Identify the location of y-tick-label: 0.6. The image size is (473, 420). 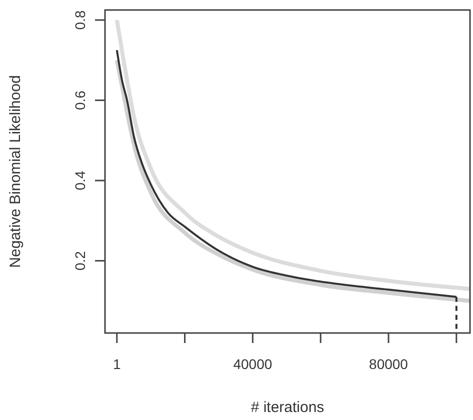
(80, 100).